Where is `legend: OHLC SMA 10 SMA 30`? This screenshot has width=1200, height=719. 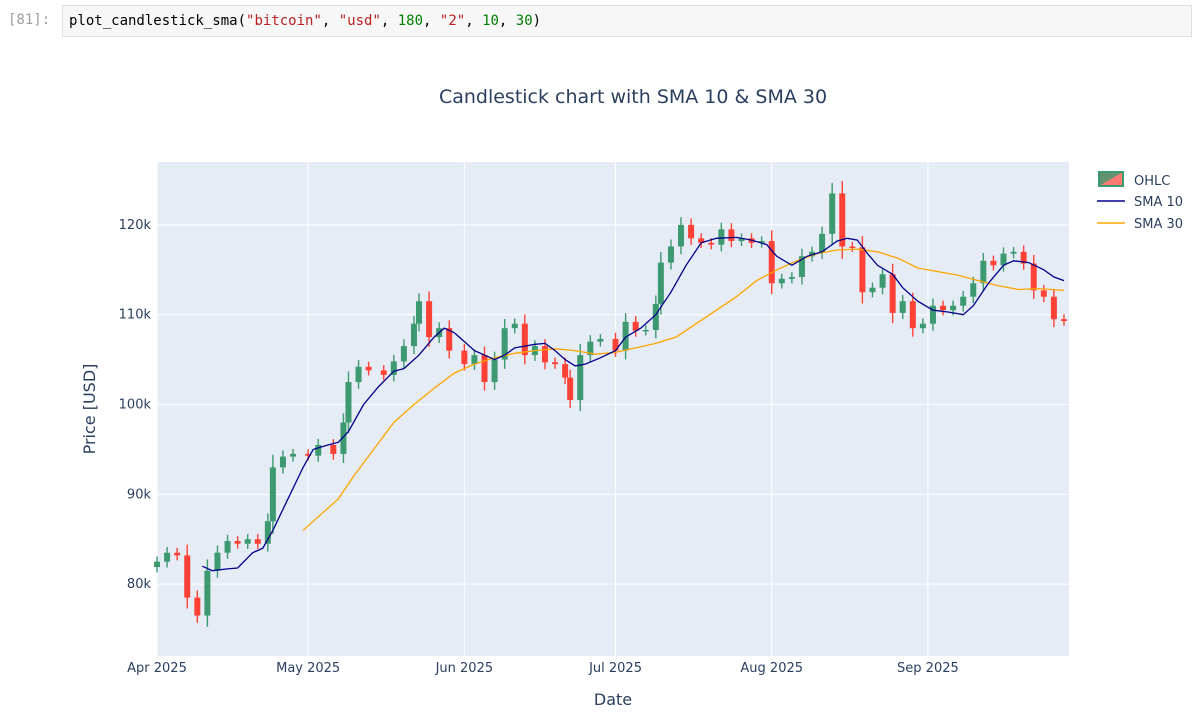
legend: OHLC SMA 10 SMA 30 is located at coordinates (1140, 201).